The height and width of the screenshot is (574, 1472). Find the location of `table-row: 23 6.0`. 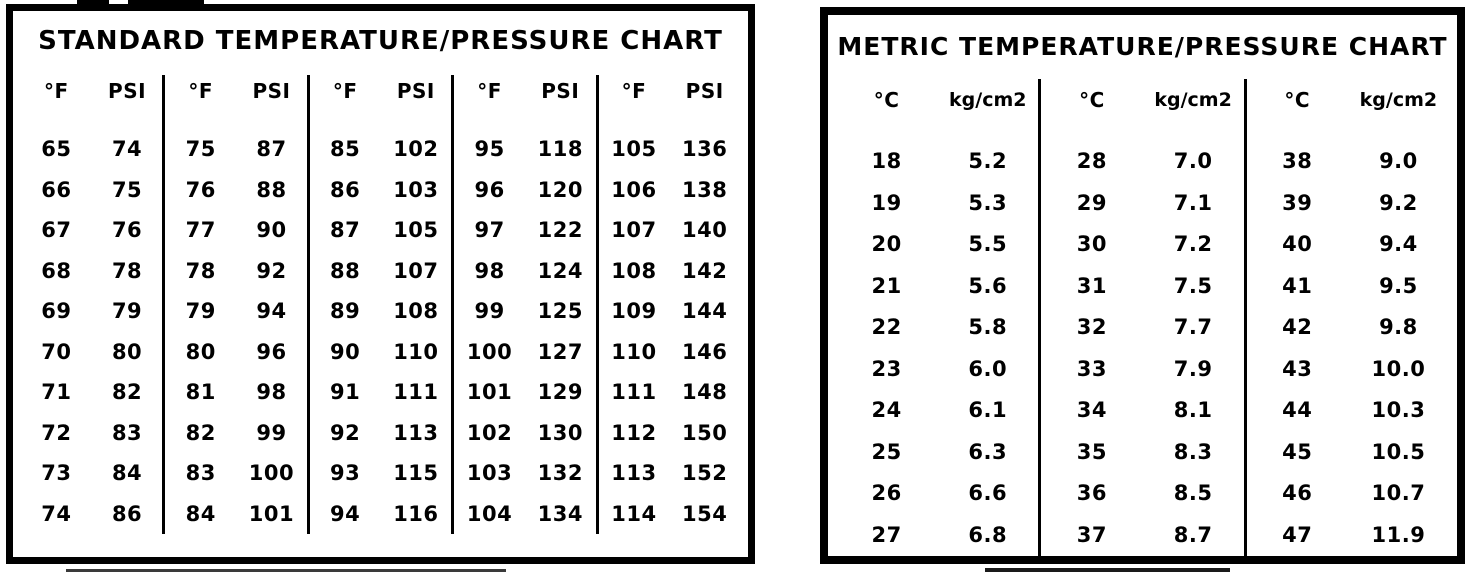

table-row: 23 6.0 is located at coordinates (937, 369).